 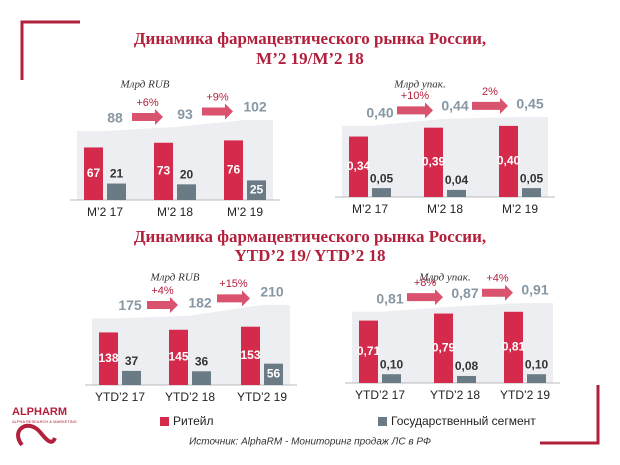 I want to click on bar-label: 67, so click(x=94, y=173).